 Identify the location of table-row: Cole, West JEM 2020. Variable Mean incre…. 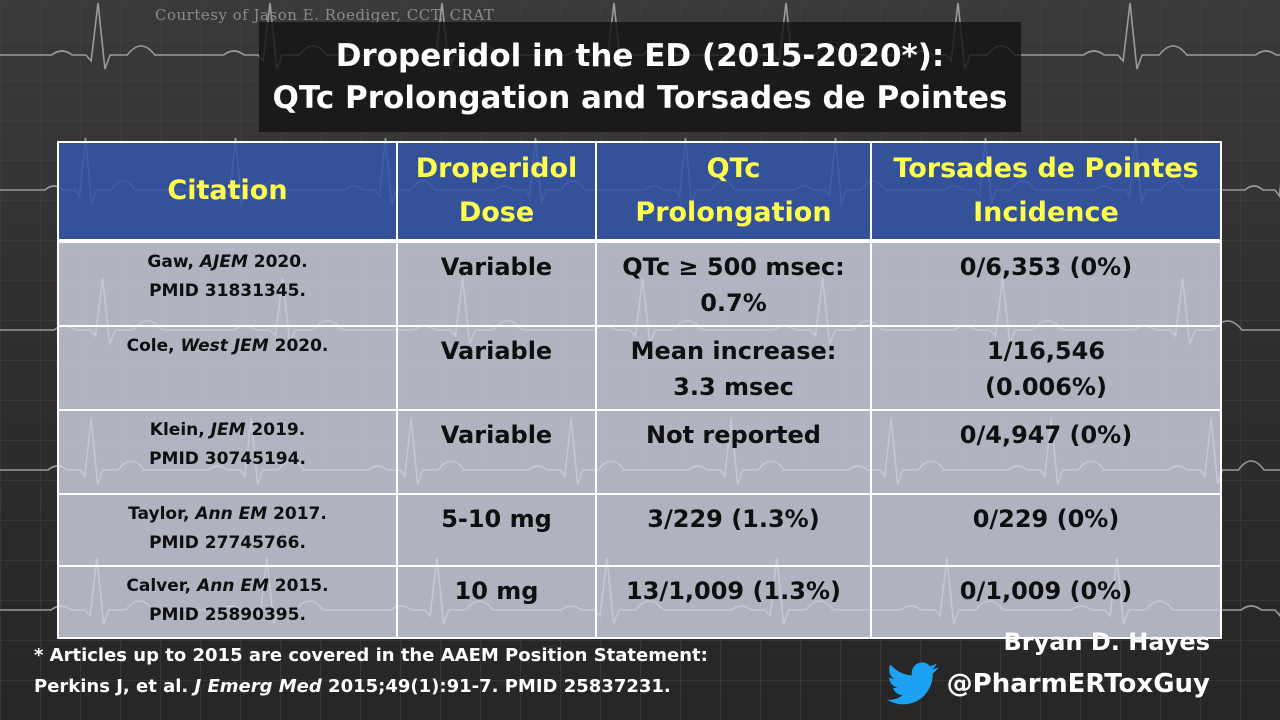
(639, 368).